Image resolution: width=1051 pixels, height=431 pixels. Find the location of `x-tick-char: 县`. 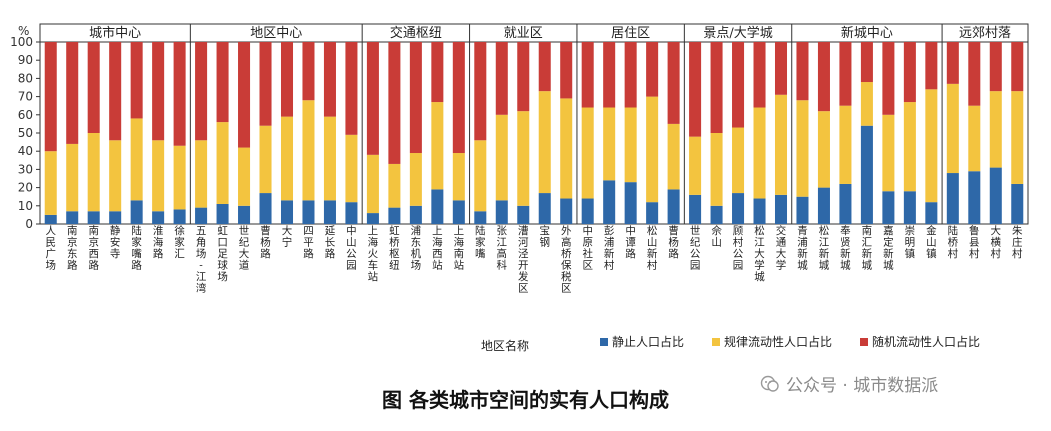

x-tick-char: 县 is located at coordinates (974, 243).